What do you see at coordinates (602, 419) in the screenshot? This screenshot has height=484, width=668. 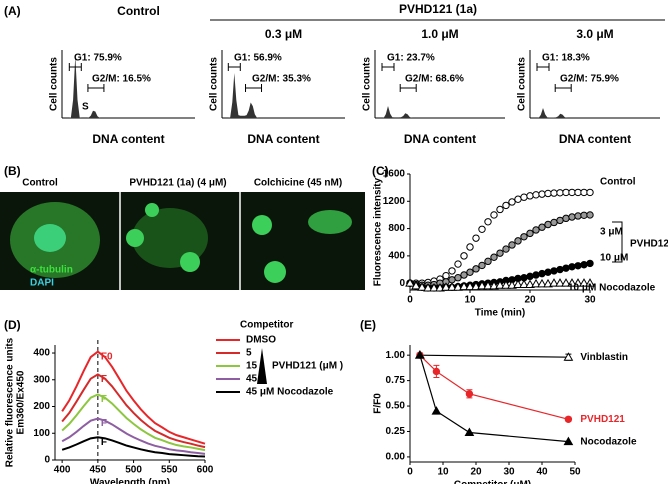 I see `series-label: PVHD121` at bounding box center [602, 419].